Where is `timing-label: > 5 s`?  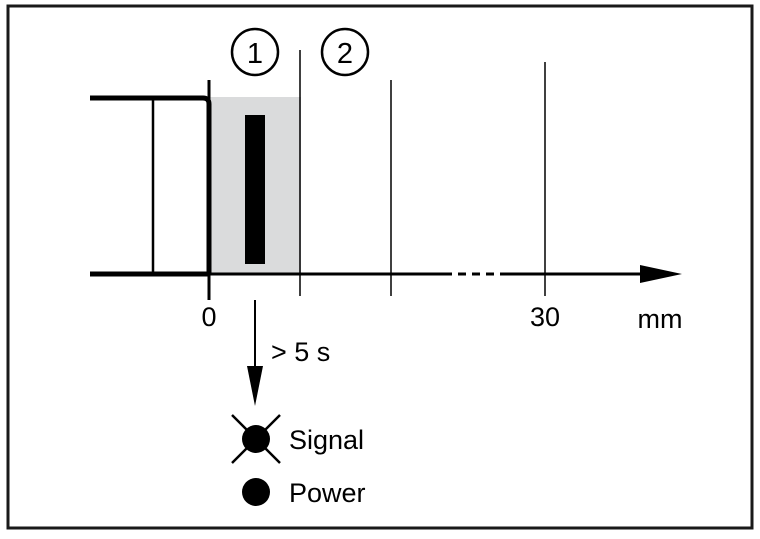 timing-label: > 5 s is located at coordinates (300, 352).